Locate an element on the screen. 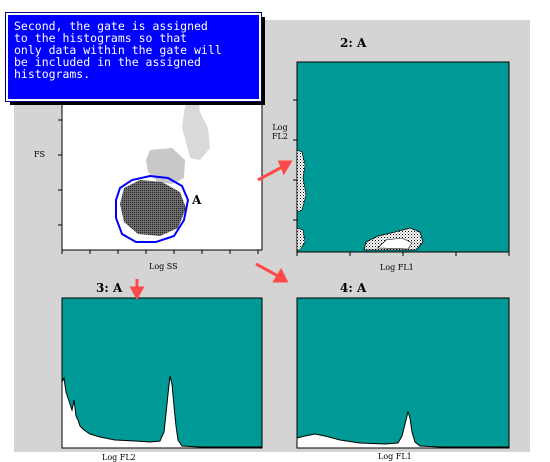 Image resolution: width=550 pixels, height=462 pixels. gated-population is located at coordinates (153, 208).